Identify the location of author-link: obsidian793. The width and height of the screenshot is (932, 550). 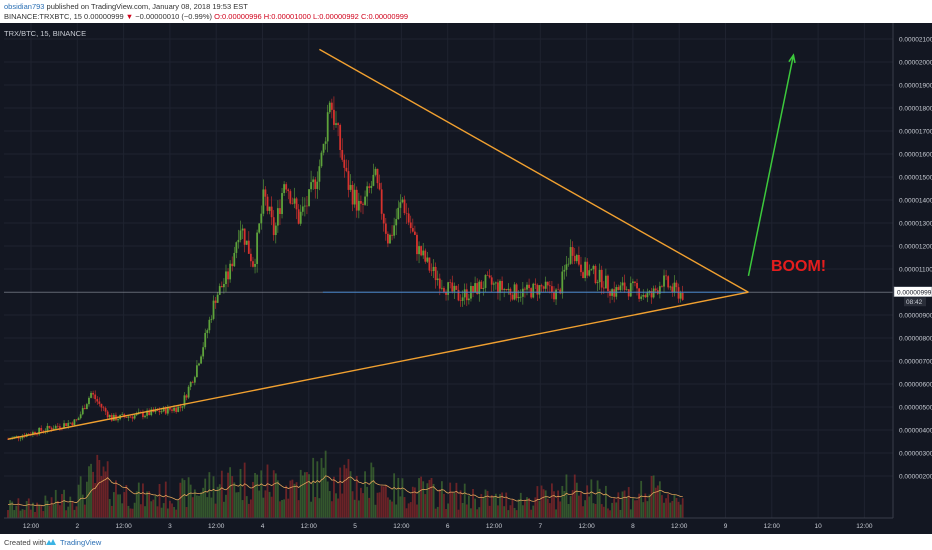
(24, 6).